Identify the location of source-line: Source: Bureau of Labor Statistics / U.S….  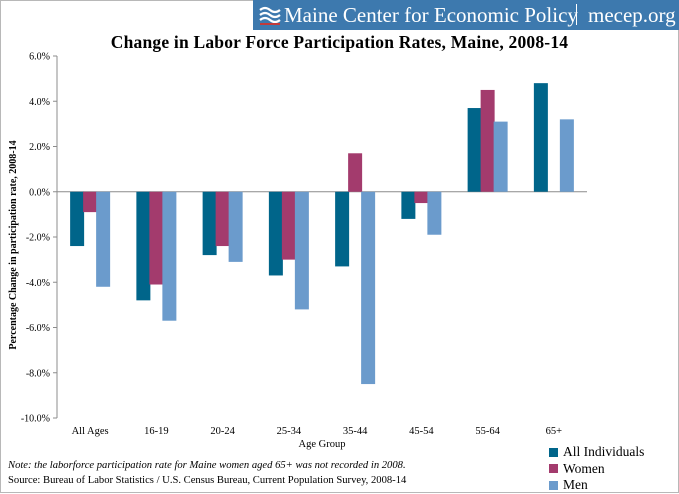
(207, 480).